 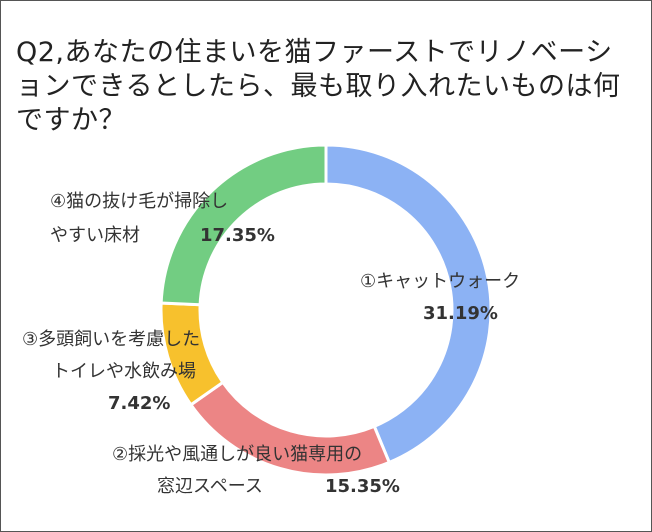 What do you see at coordinates (237, 235) in the screenshot?
I see `slice-value-4: 17.35%` at bounding box center [237, 235].